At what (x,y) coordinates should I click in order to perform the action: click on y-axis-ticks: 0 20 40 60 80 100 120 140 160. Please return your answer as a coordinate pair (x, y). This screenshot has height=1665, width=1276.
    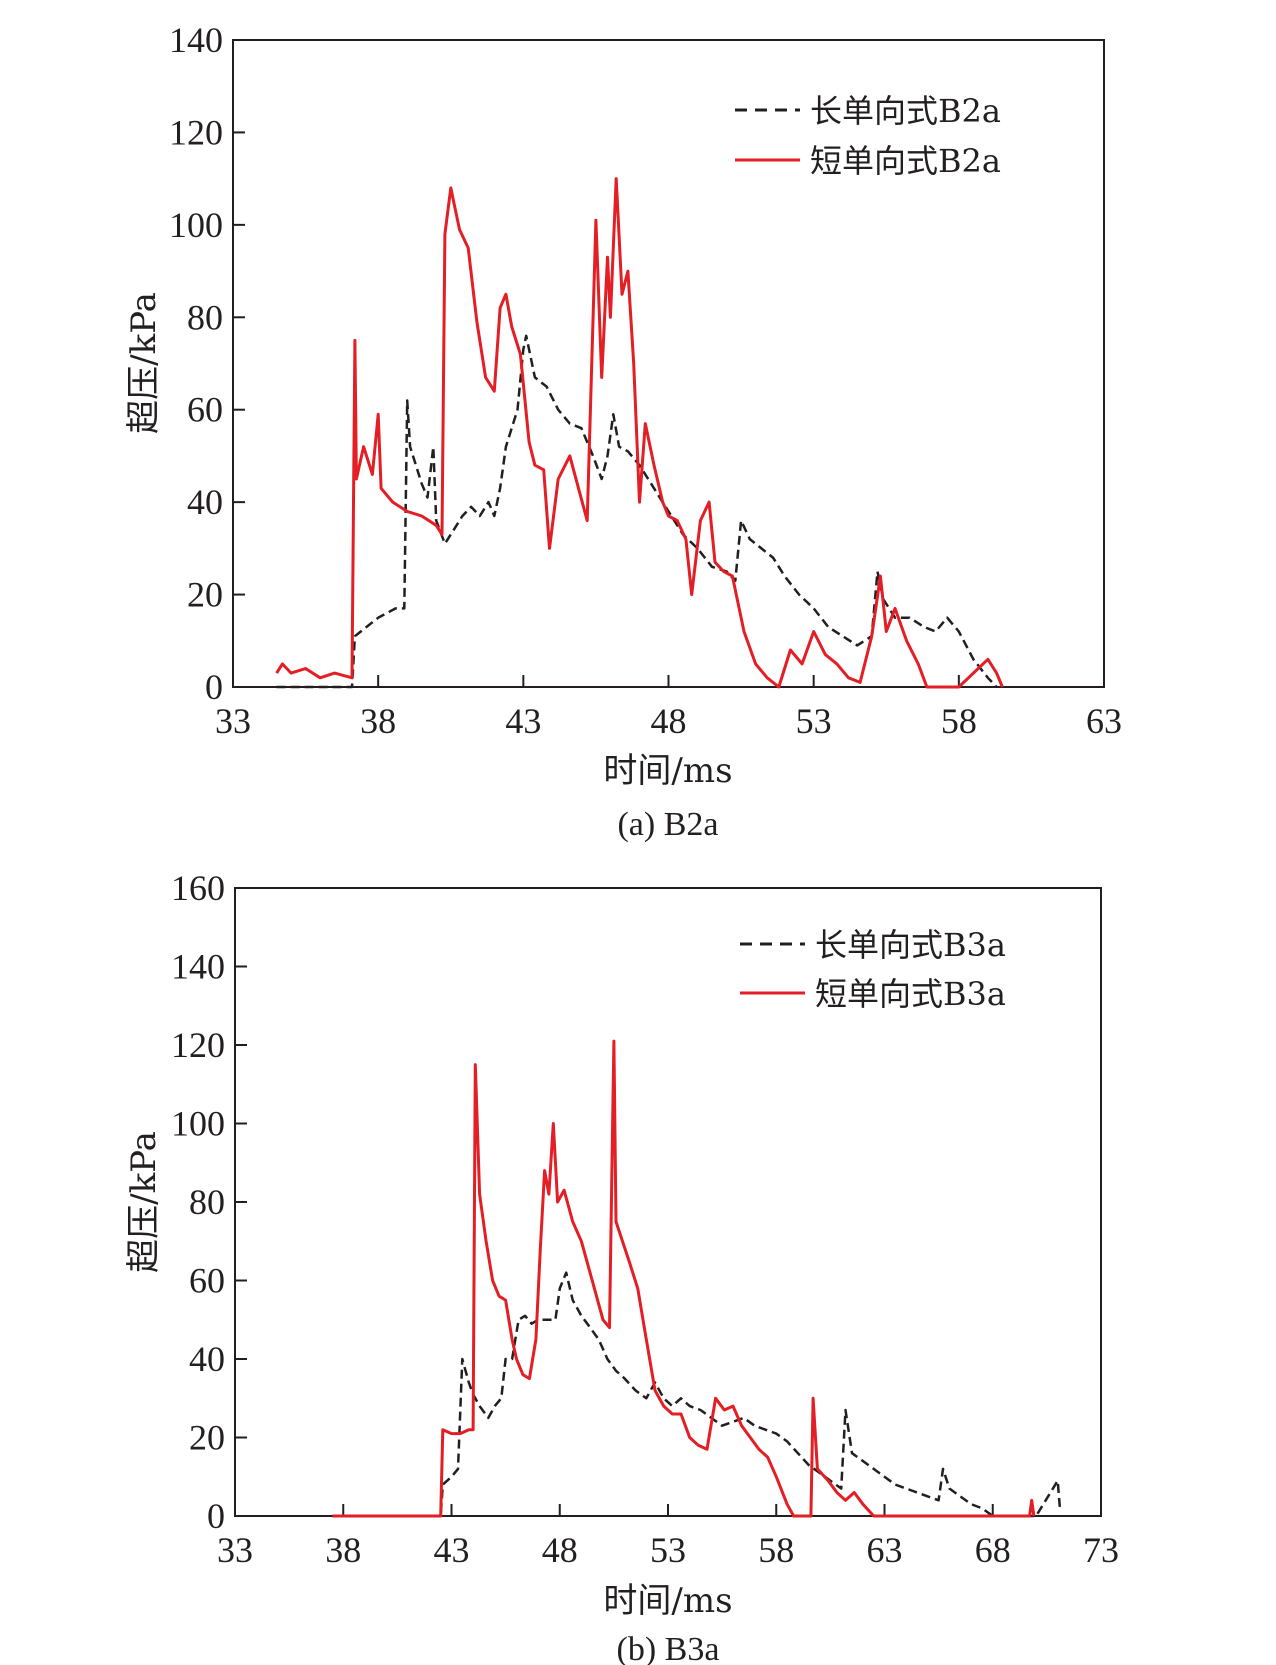
    Looking at the image, I should click on (209, 1202).